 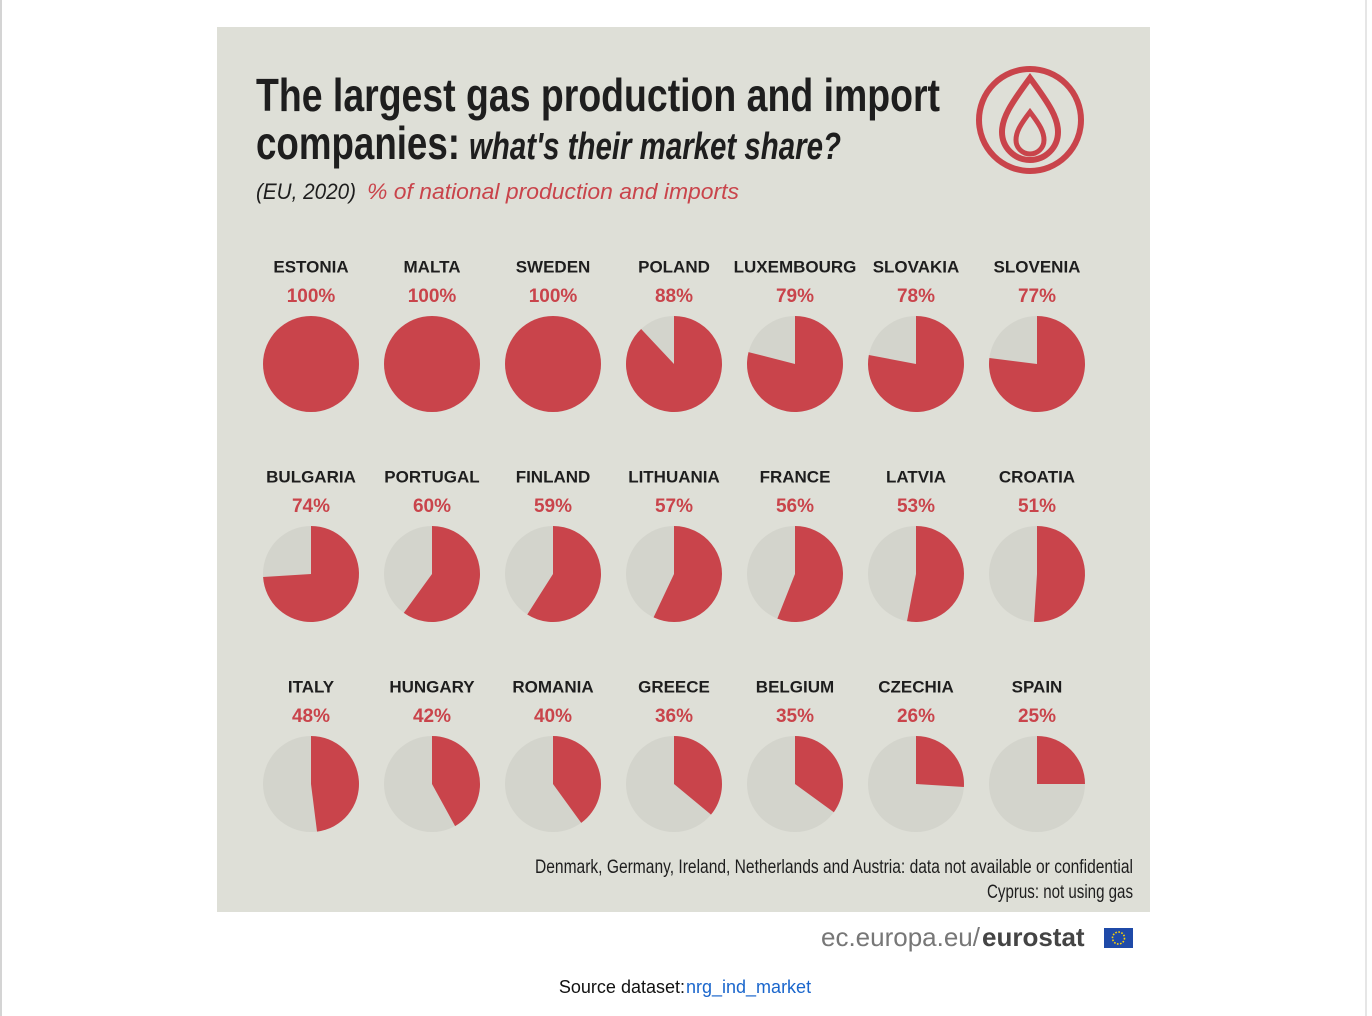 I want to click on country-label: SPAIN, so click(x=1037, y=686).